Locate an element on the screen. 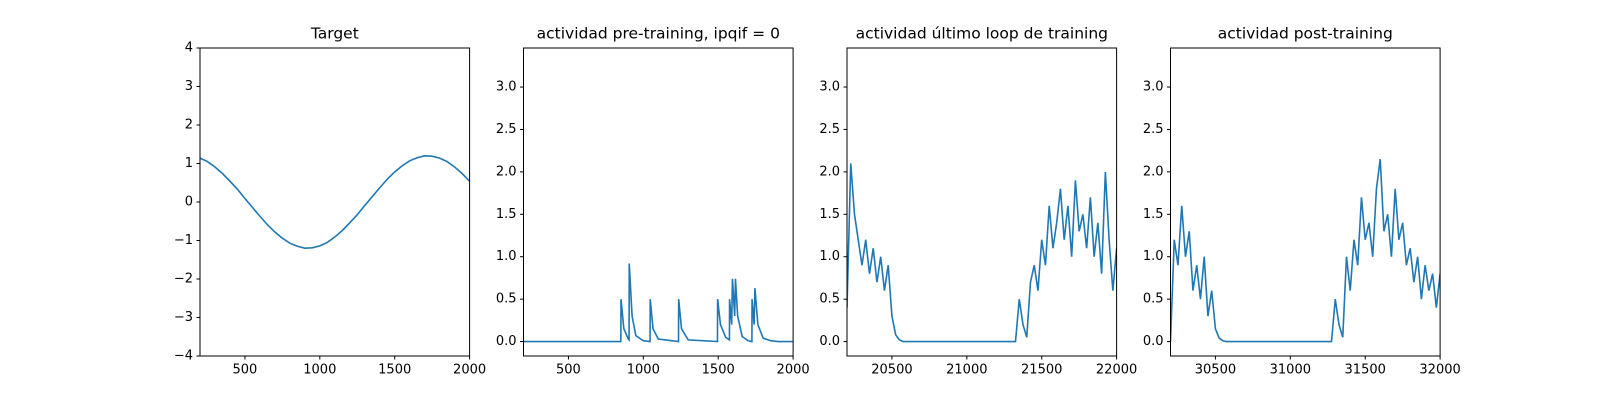 The width and height of the screenshot is (1600, 400). y-tick-label: 3 is located at coordinates (189, 86).